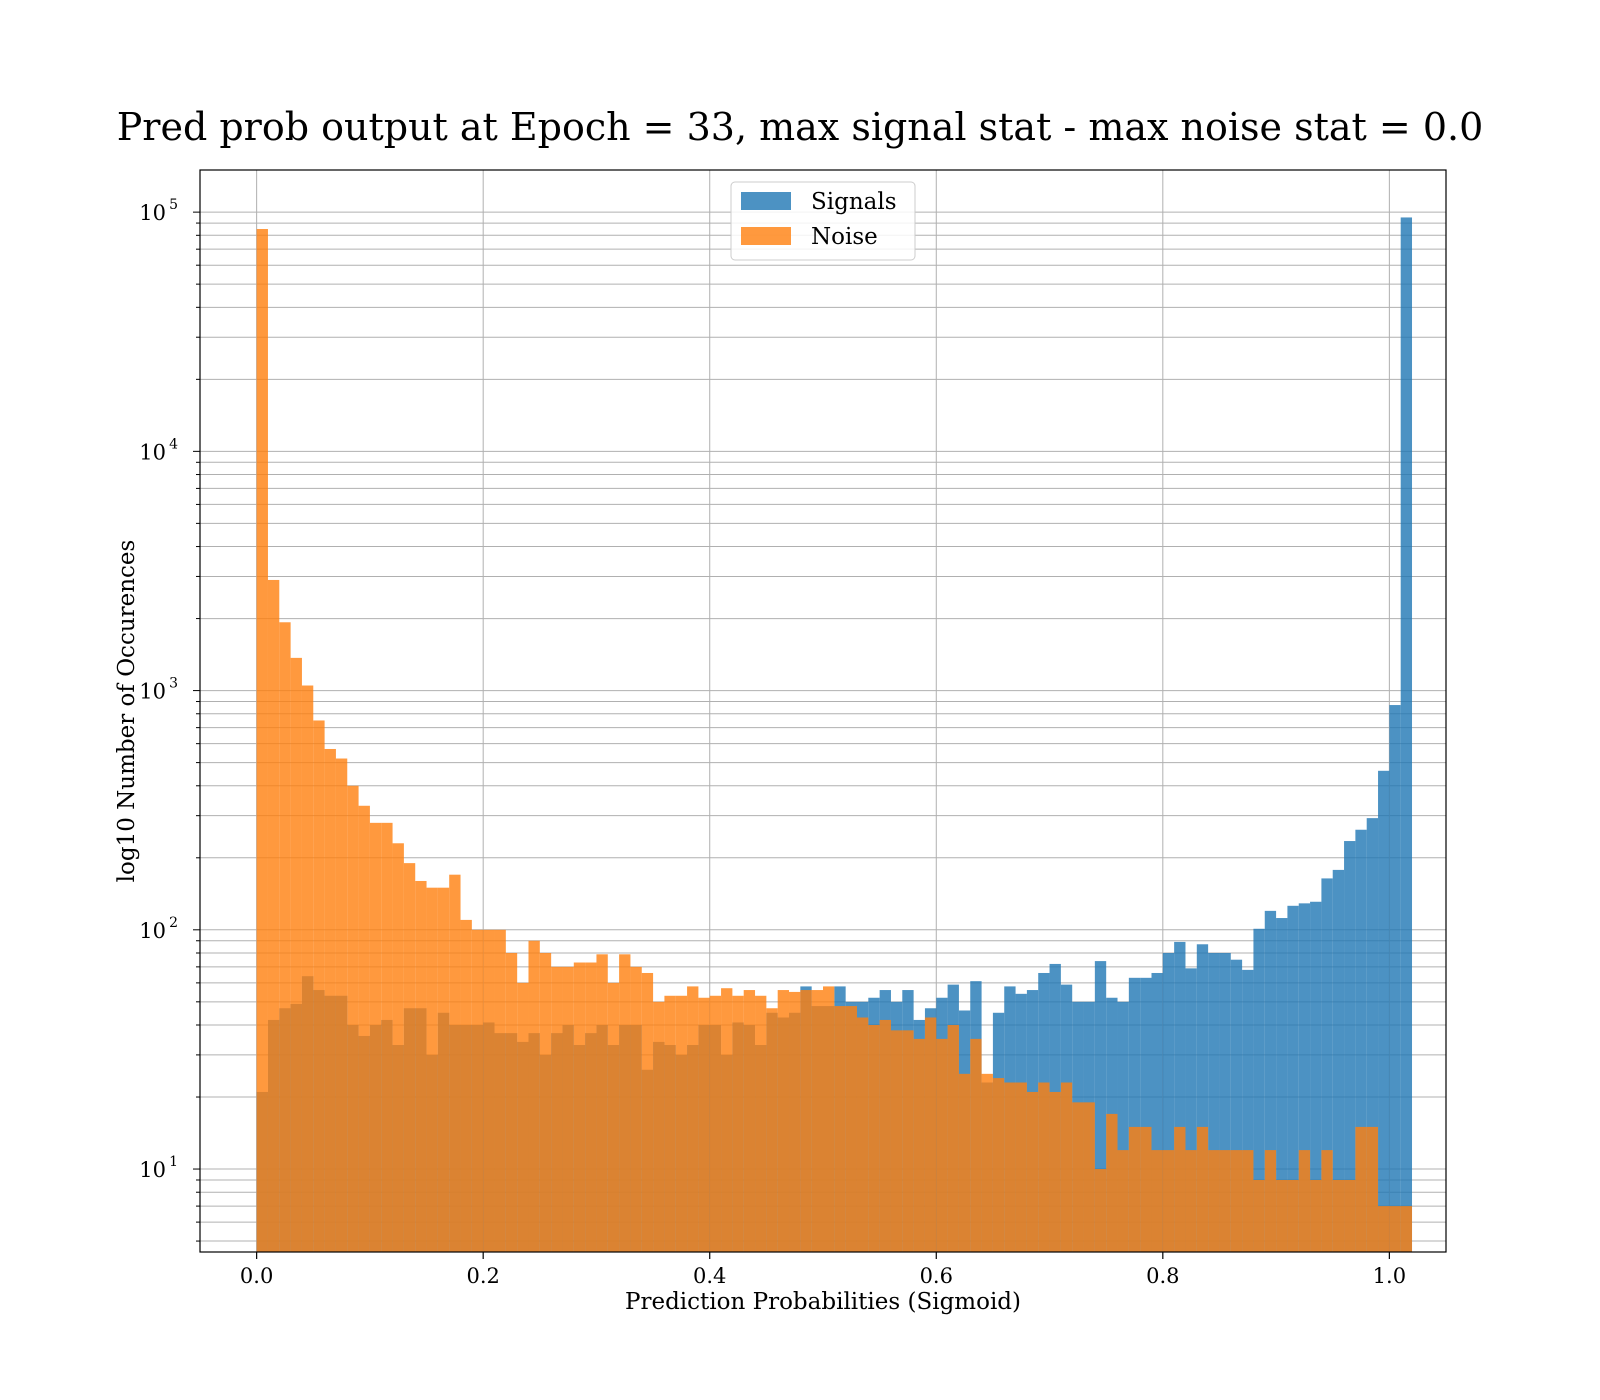 This screenshot has width=1600, height=1400. Describe the element at coordinates (173, 444) in the screenshot. I see `y-tick-exponent: 4` at that location.